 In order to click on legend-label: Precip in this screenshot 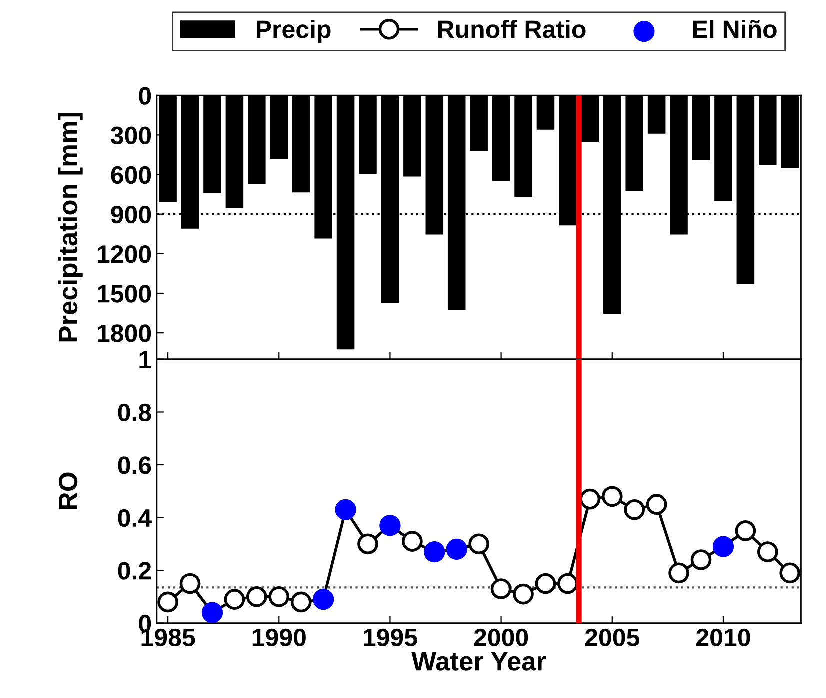, I will do `click(294, 32)`.